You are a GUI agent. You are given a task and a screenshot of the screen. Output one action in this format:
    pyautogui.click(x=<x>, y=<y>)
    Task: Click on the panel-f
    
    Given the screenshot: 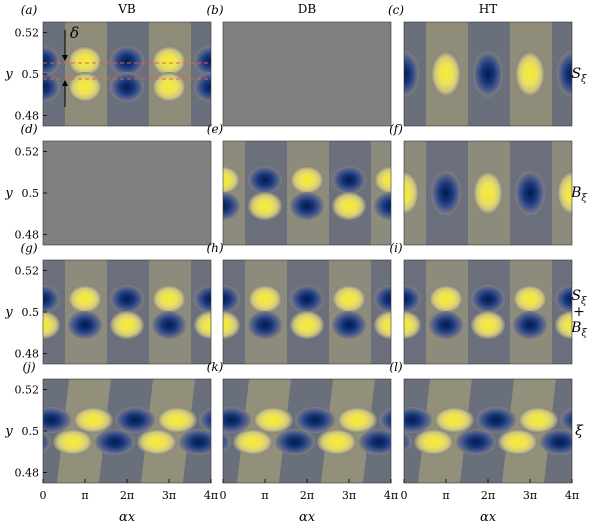 What is the action you would take?
    pyautogui.click(x=488, y=193)
    